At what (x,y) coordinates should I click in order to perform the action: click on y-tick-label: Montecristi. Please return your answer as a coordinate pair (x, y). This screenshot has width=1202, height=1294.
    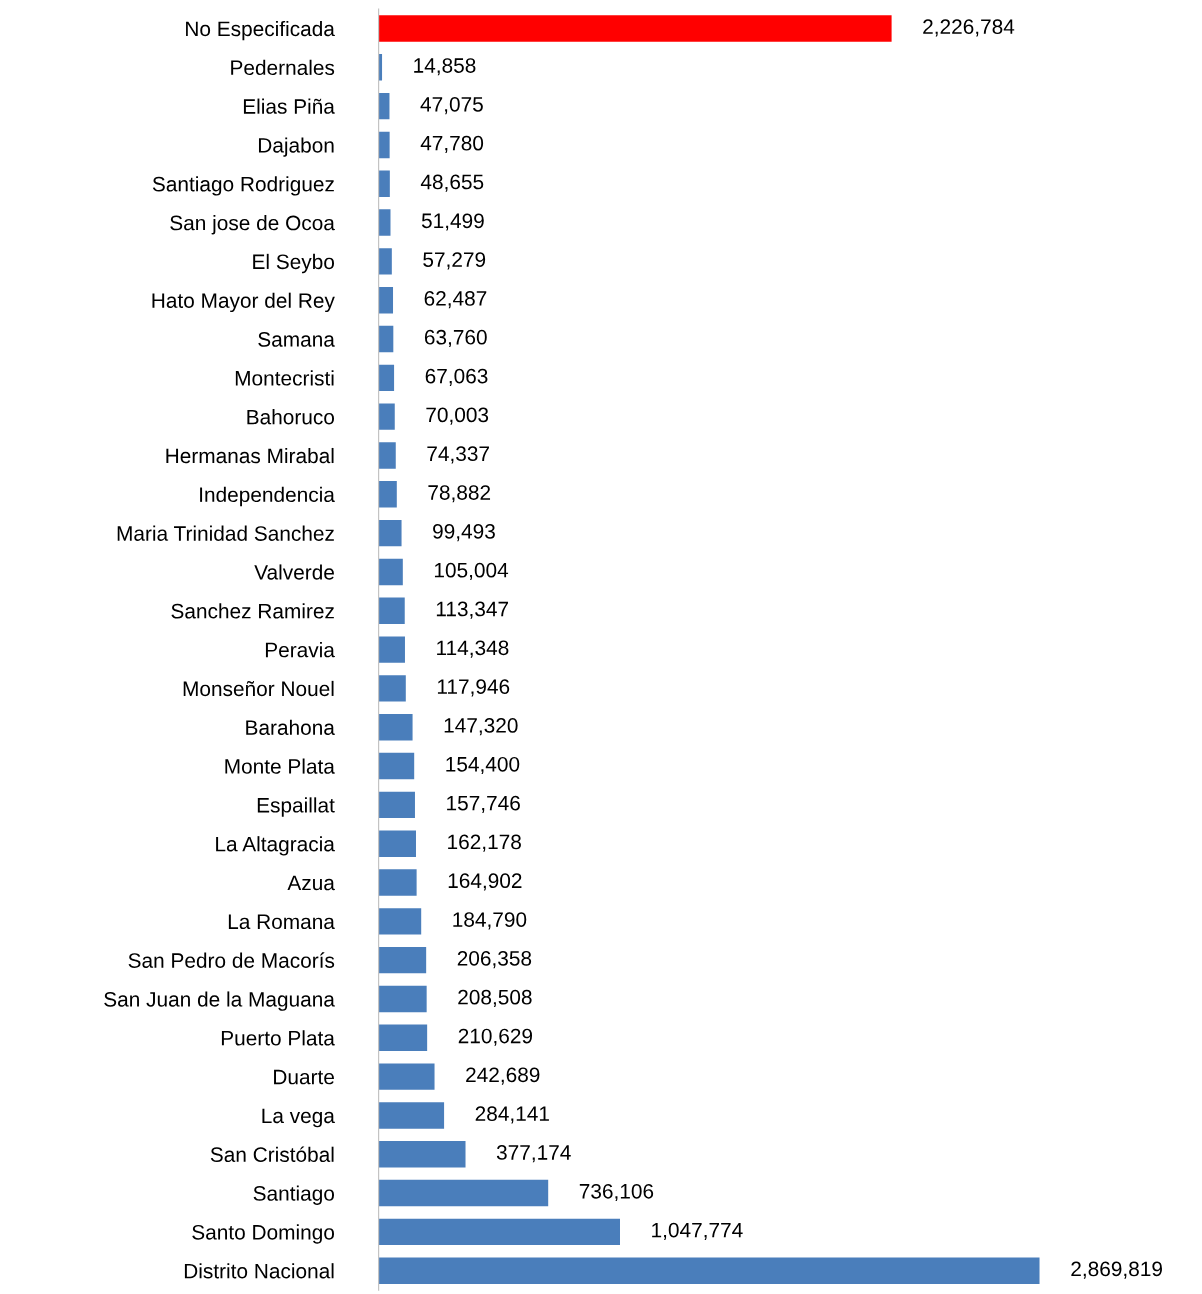
    Looking at the image, I should click on (284, 378).